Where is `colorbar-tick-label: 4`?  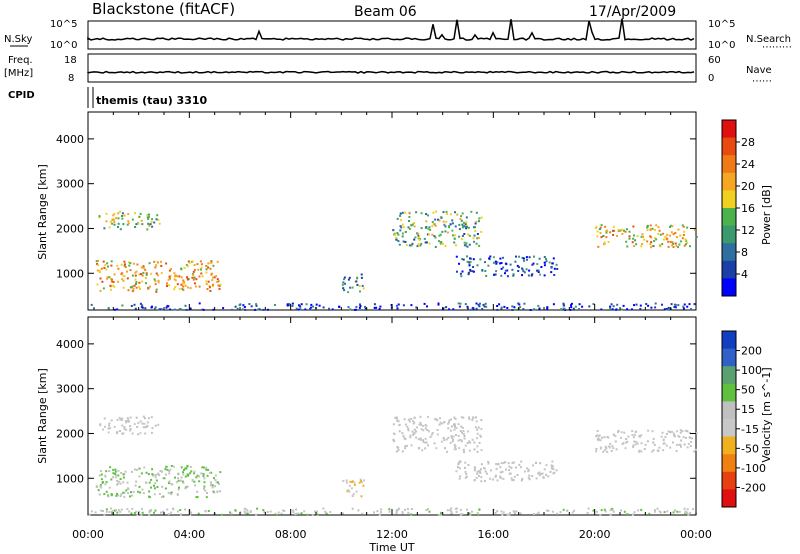
colorbar-tick-label: 4 is located at coordinates (744, 274).